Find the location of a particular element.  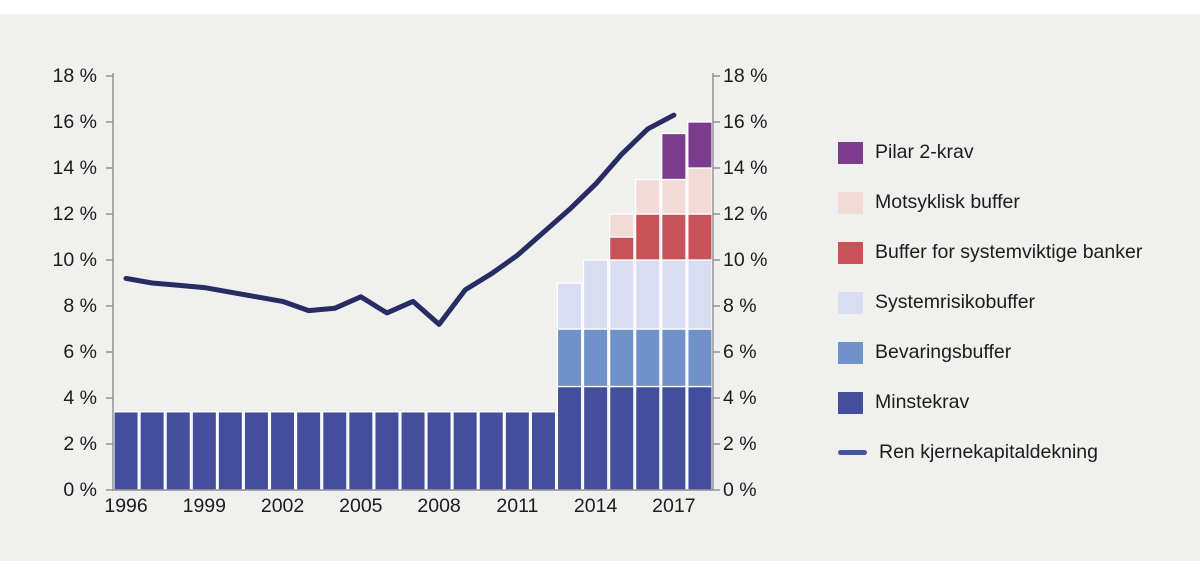

bar-segment-motsyklisk-2017 is located at coordinates (674, 196).